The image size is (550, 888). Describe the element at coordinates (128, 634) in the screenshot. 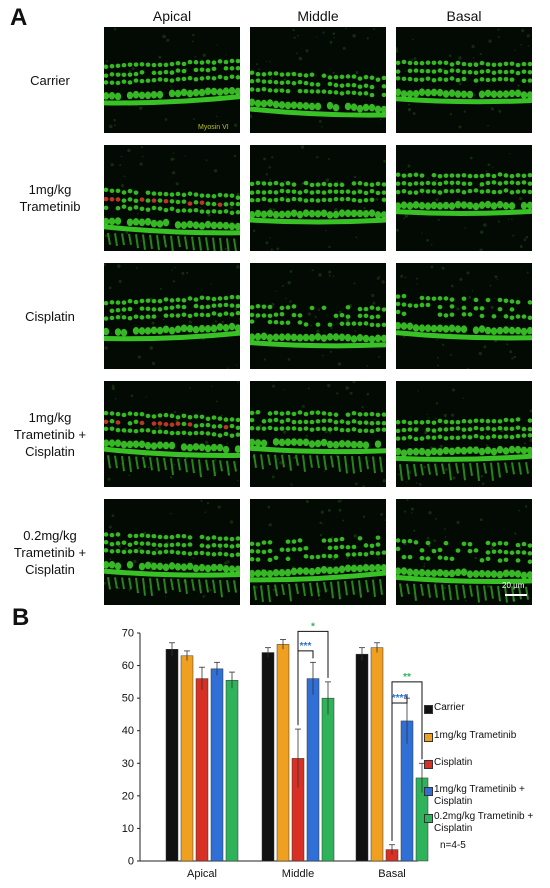

I see `y-tick-label: 70` at that location.